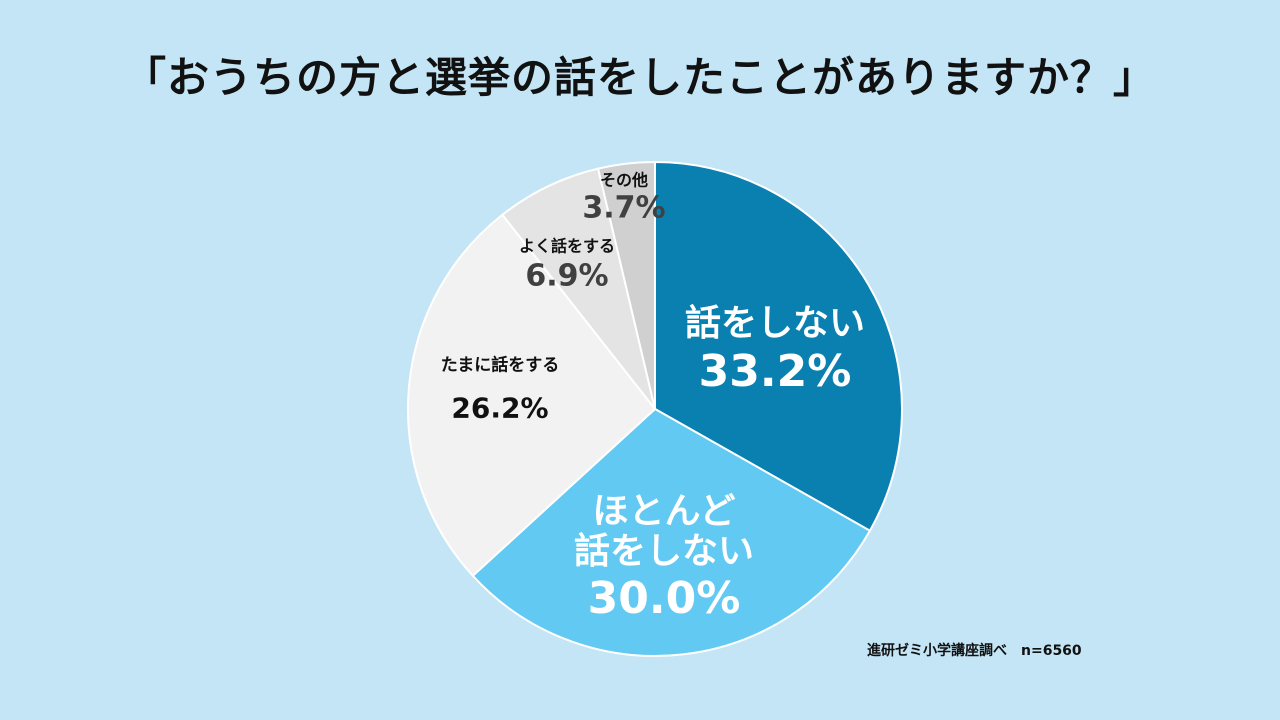  Describe the element at coordinates (624, 208) in the screenshot. I see `slice-value-label: 3.7%` at that location.